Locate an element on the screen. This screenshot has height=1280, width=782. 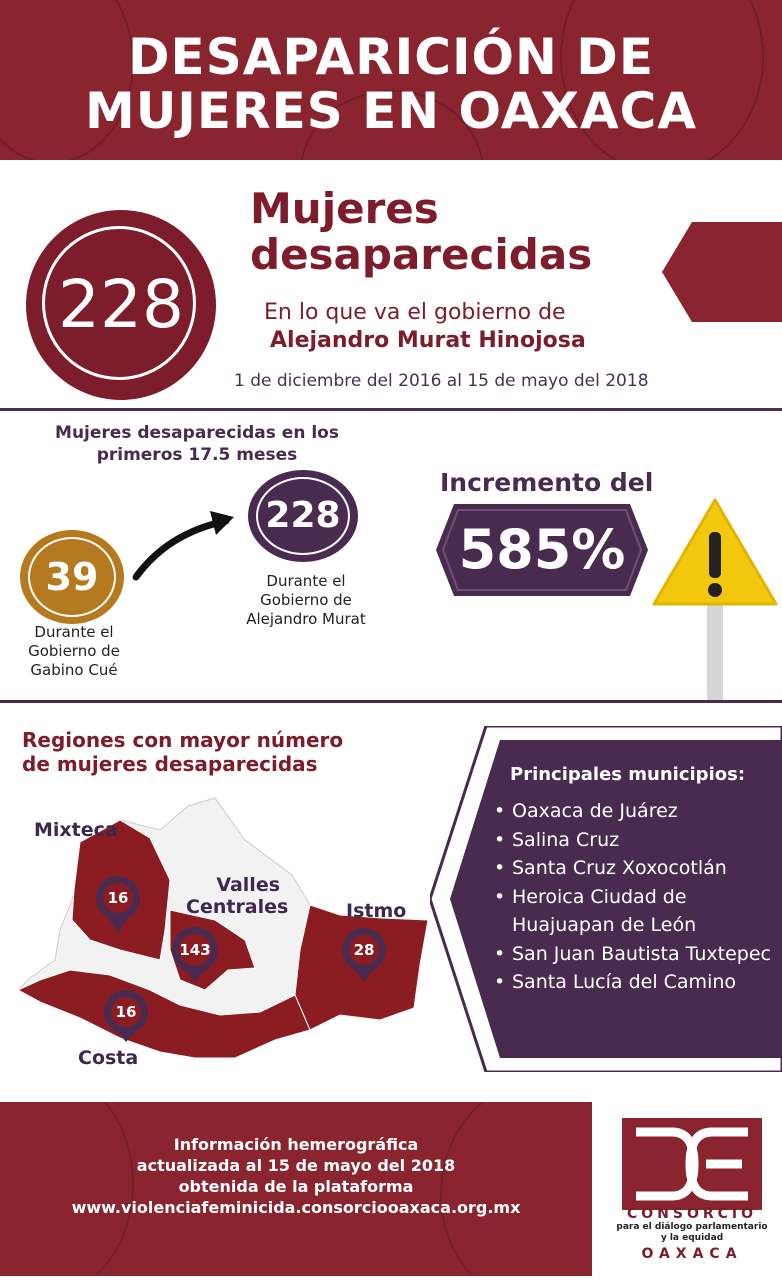
pin-count-mixteca: 16 is located at coordinates (118, 898).